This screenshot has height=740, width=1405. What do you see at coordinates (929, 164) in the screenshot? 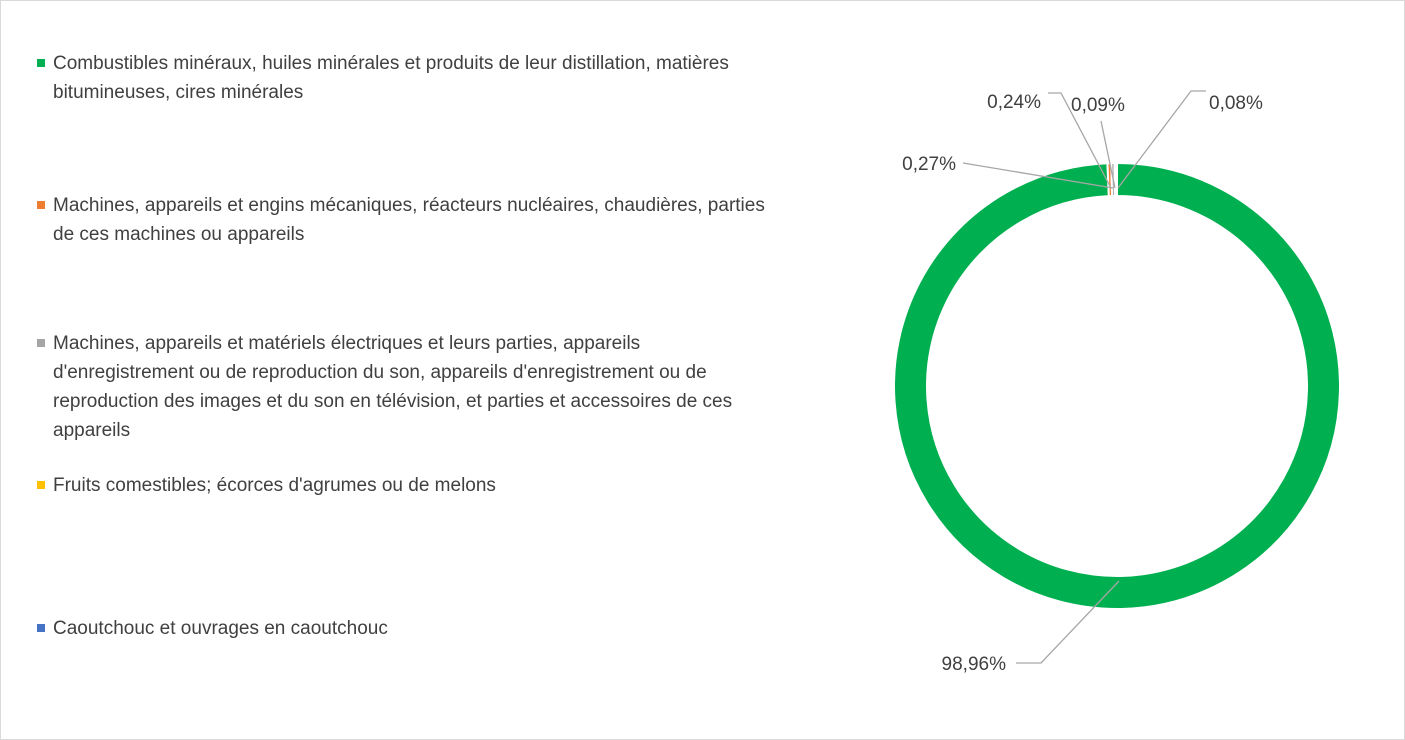
I see `data-label: 0,27%` at bounding box center [929, 164].